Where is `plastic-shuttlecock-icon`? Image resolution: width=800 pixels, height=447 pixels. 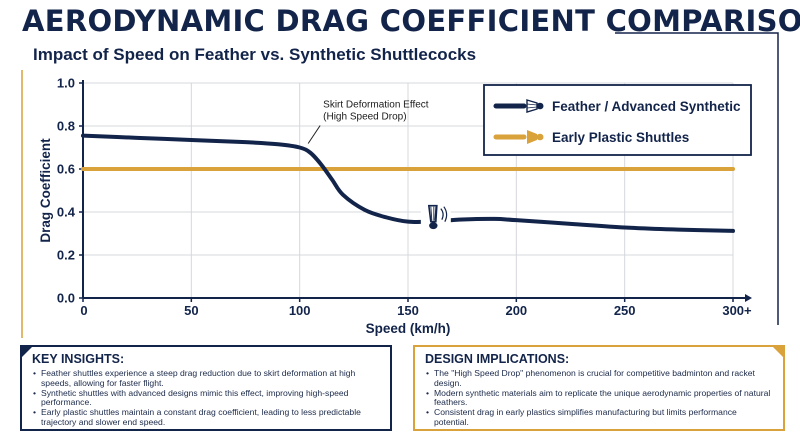
plastic-shuttlecock-icon is located at coordinates (535, 137).